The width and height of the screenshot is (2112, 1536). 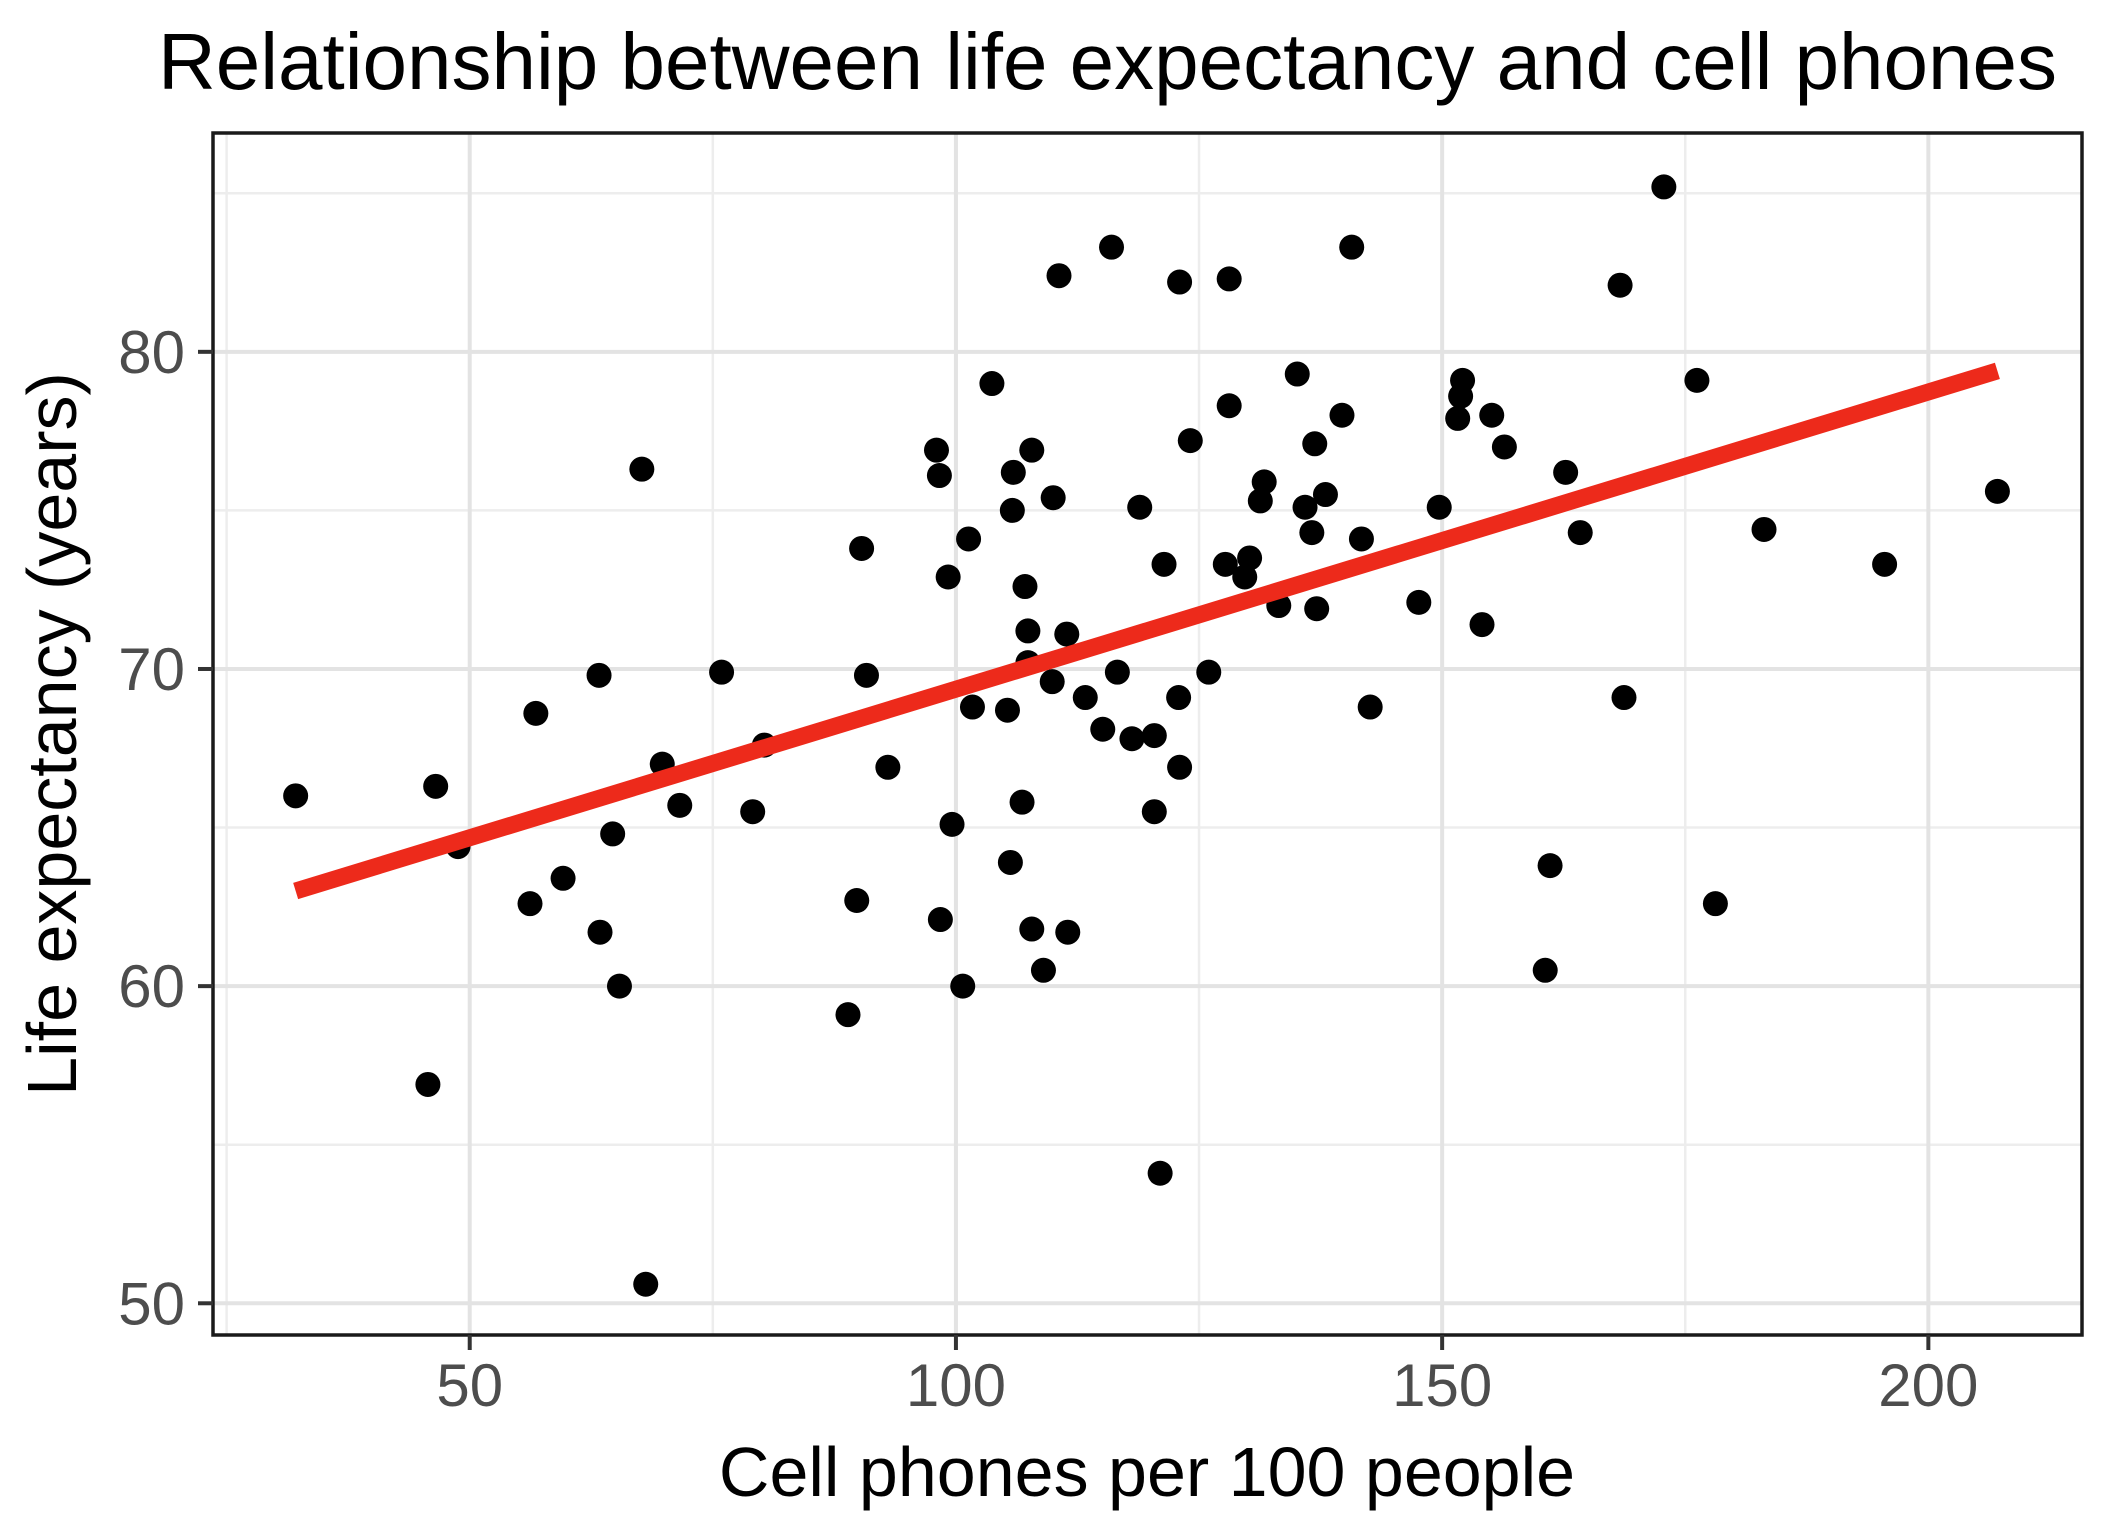 I want to click on y-tick-label: 50, so click(x=151, y=1303).